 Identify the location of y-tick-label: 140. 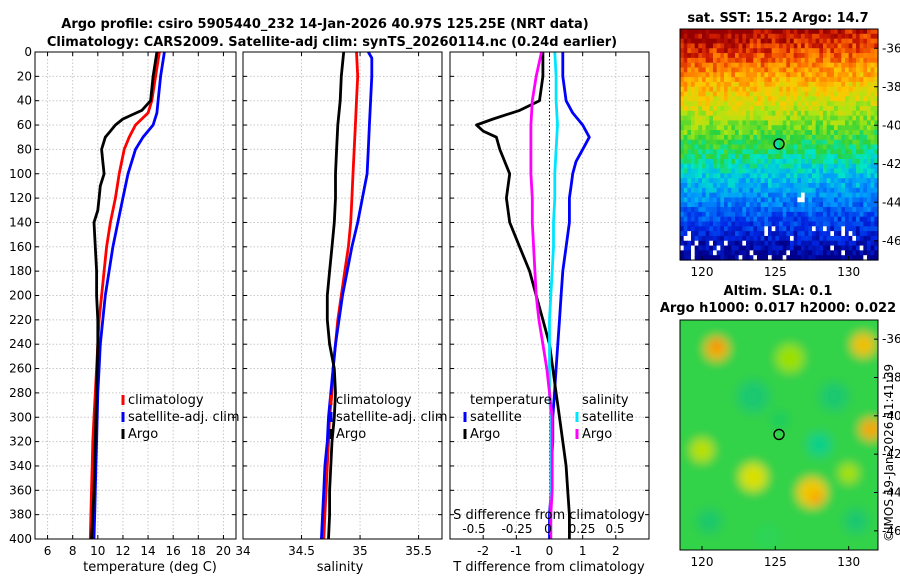
(20, 222).